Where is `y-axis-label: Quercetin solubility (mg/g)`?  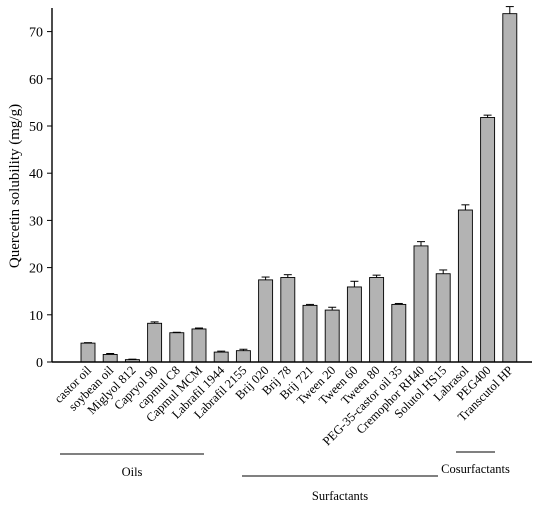 y-axis-label: Quercetin solubility (mg/g) is located at coordinates (15, 186).